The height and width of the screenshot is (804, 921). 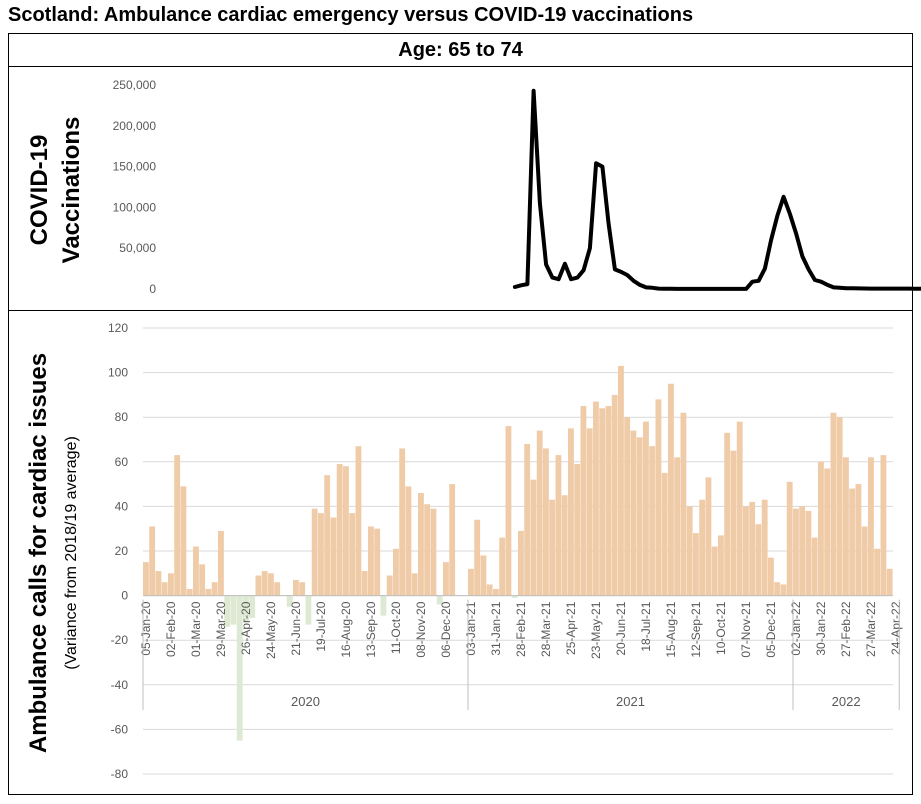 What do you see at coordinates (460, 50) in the screenshot?
I see `chart-subtitle: Age: 65 to 74` at bounding box center [460, 50].